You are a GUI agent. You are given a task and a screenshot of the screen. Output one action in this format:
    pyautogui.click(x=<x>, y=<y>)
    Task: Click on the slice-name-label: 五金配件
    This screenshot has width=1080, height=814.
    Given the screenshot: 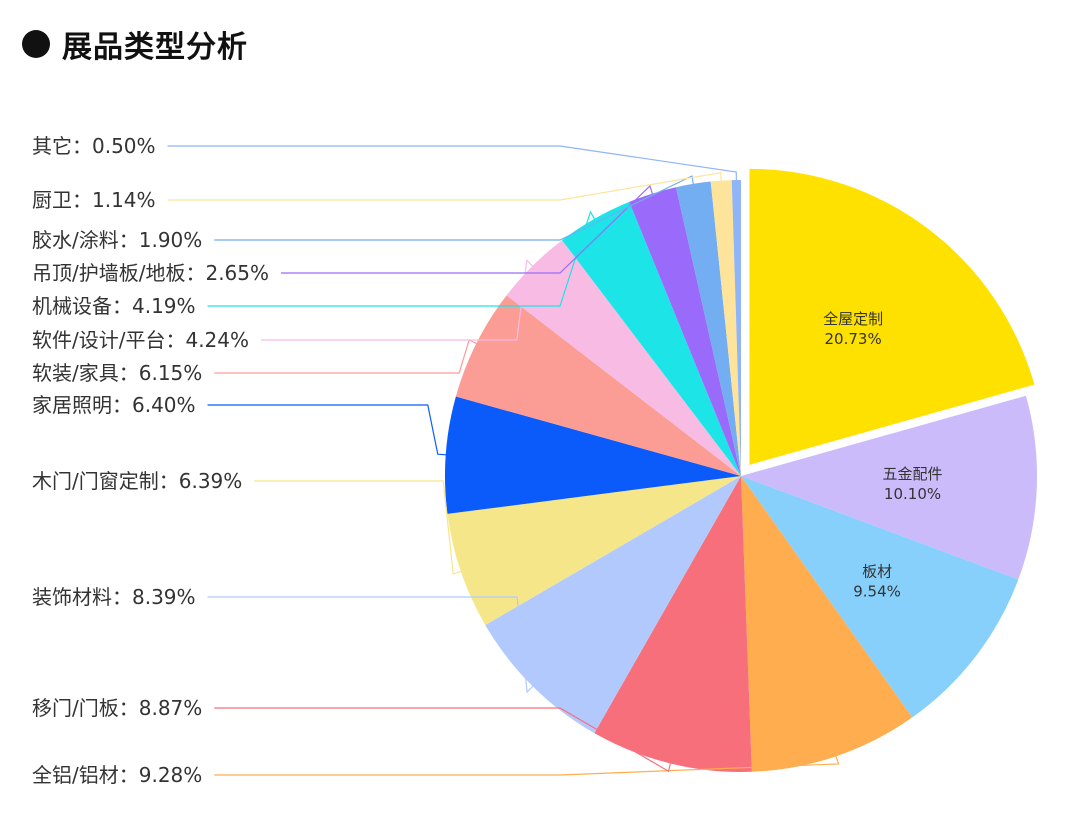 What is the action you would take?
    pyautogui.click(x=913, y=474)
    